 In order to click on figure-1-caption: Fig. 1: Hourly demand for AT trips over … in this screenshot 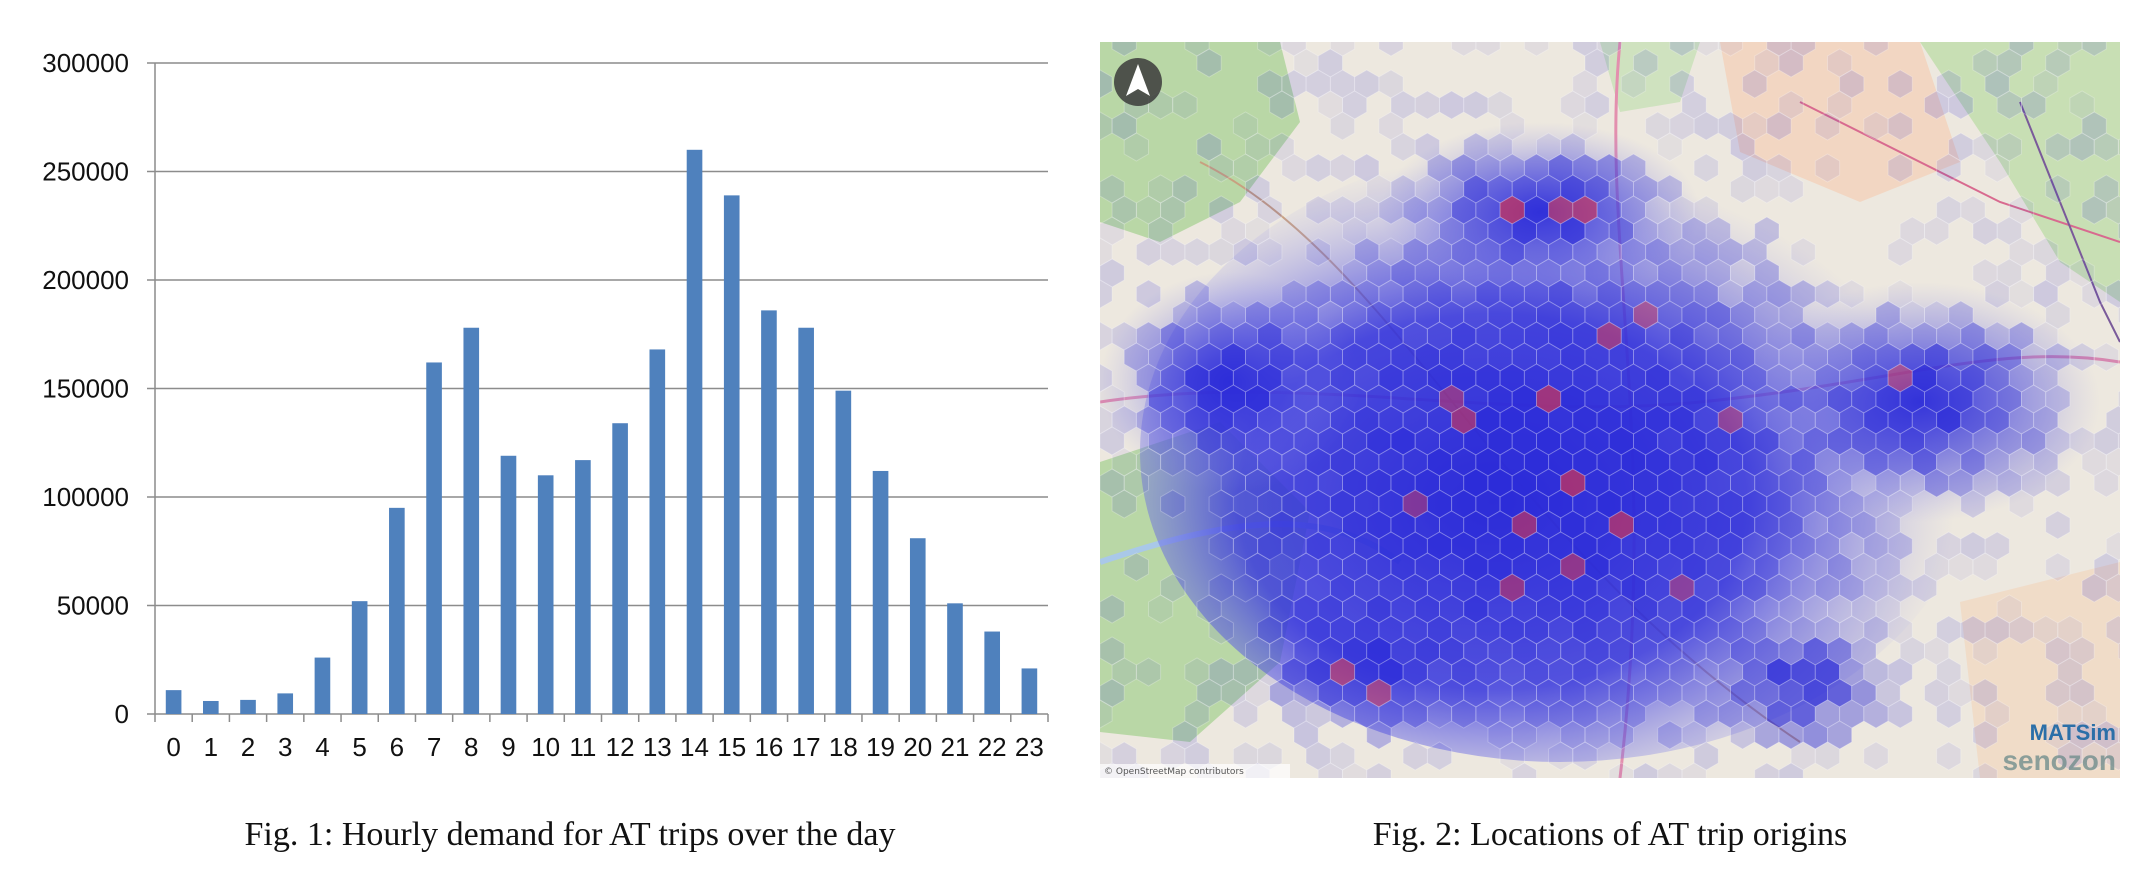, I will do `click(570, 834)`.